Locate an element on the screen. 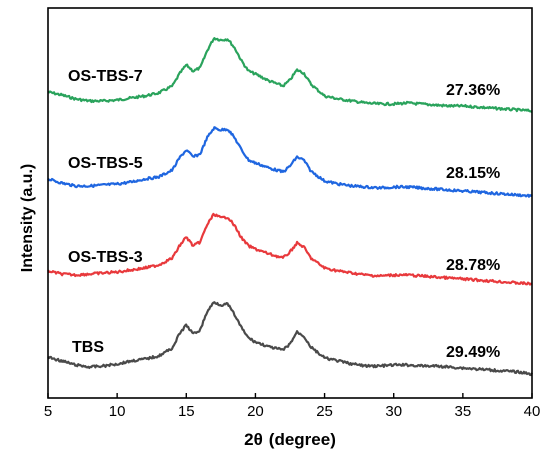  x-axis-label: 2θ (degree) is located at coordinates (290, 439).